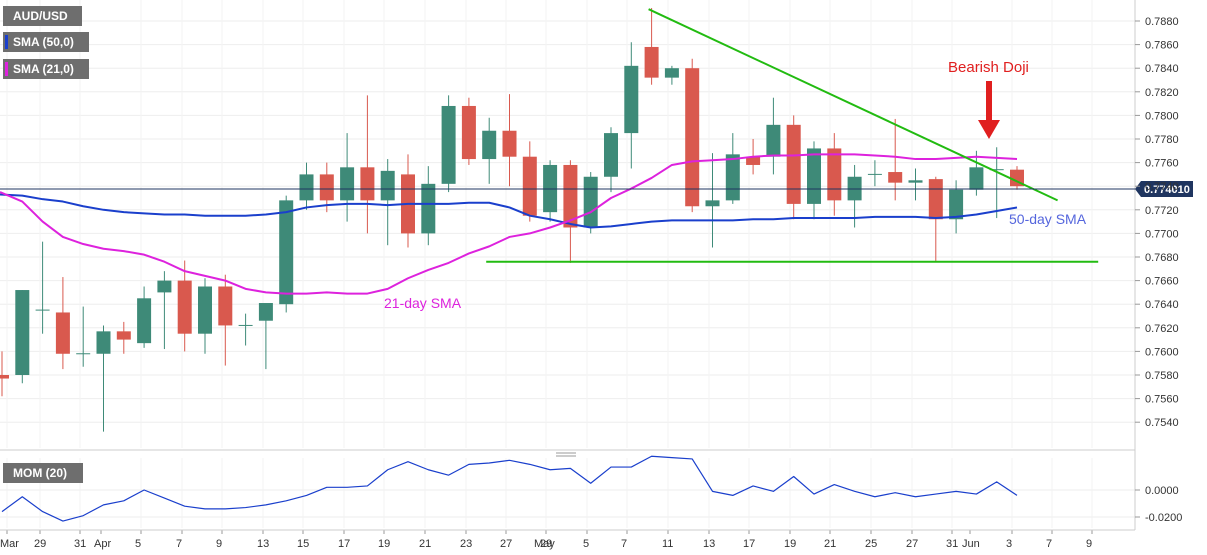 This screenshot has height=555, width=1207. Describe the element at coordinates (566, 454) in the screenshot. I see `pane-divider-handle` at that location.